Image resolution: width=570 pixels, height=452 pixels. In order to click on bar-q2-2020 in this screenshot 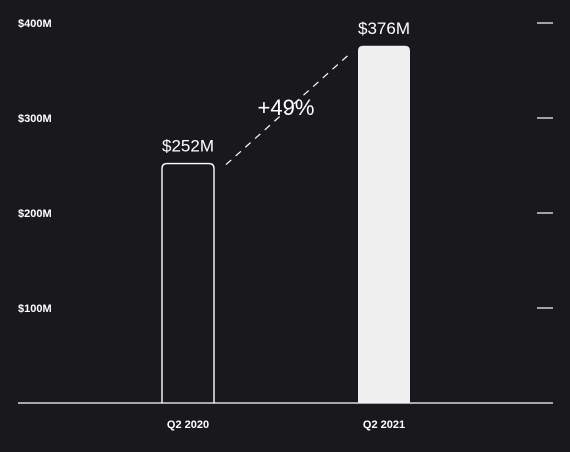, I will do `click(188, 282)`.